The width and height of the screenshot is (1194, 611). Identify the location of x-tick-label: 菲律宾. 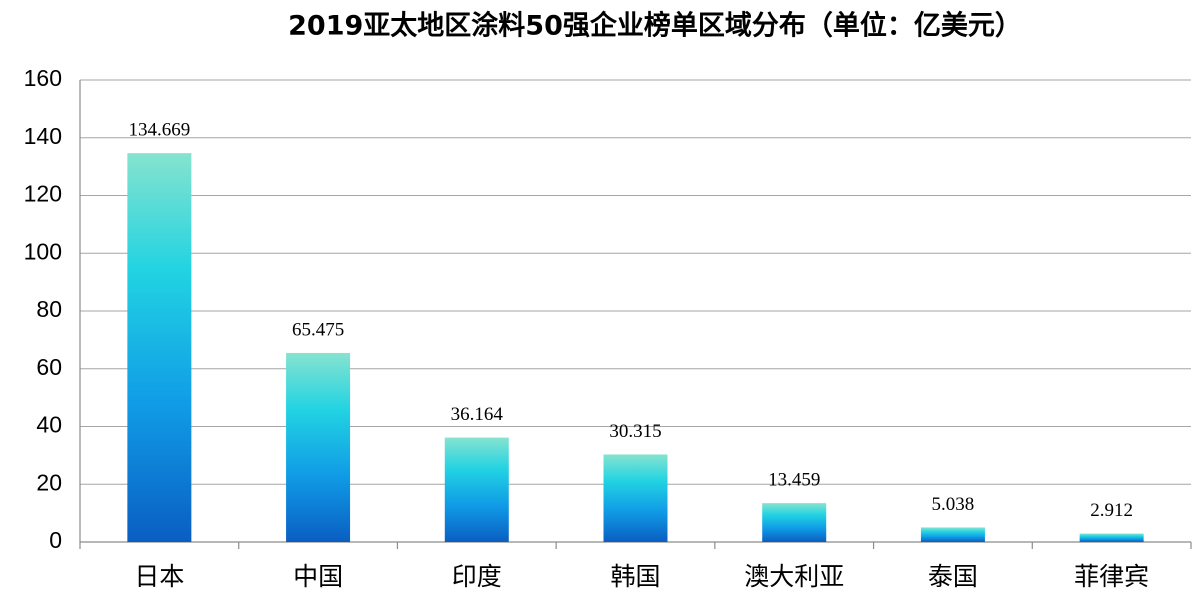
(1111, 576).